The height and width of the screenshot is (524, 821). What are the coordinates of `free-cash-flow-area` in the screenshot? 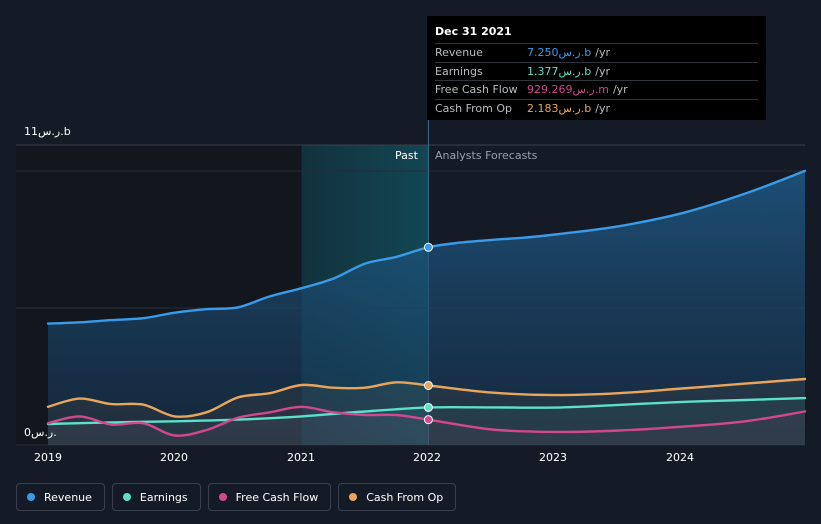 It's located at (426, 425).